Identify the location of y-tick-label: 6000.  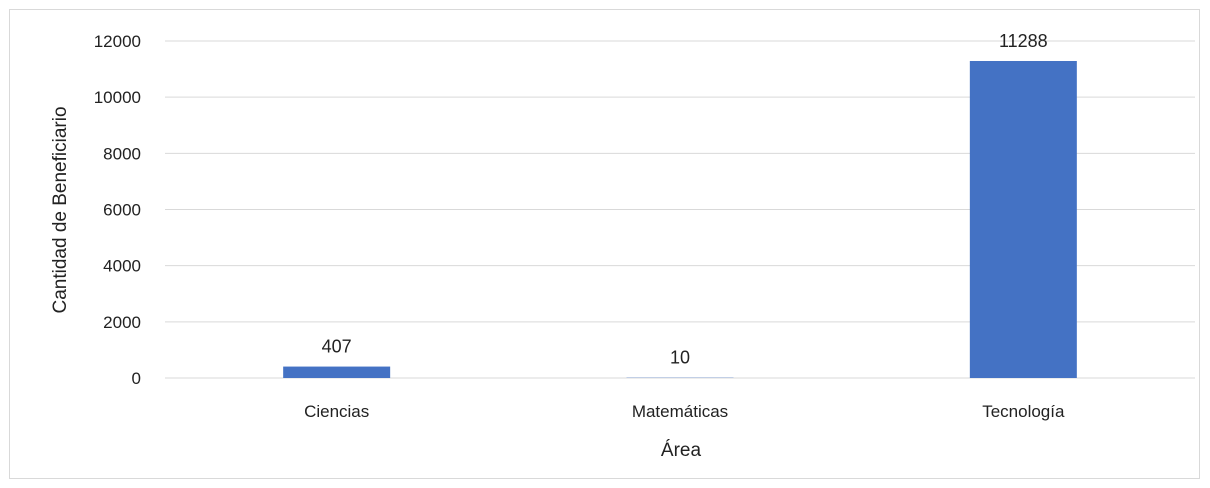
(122, 210).